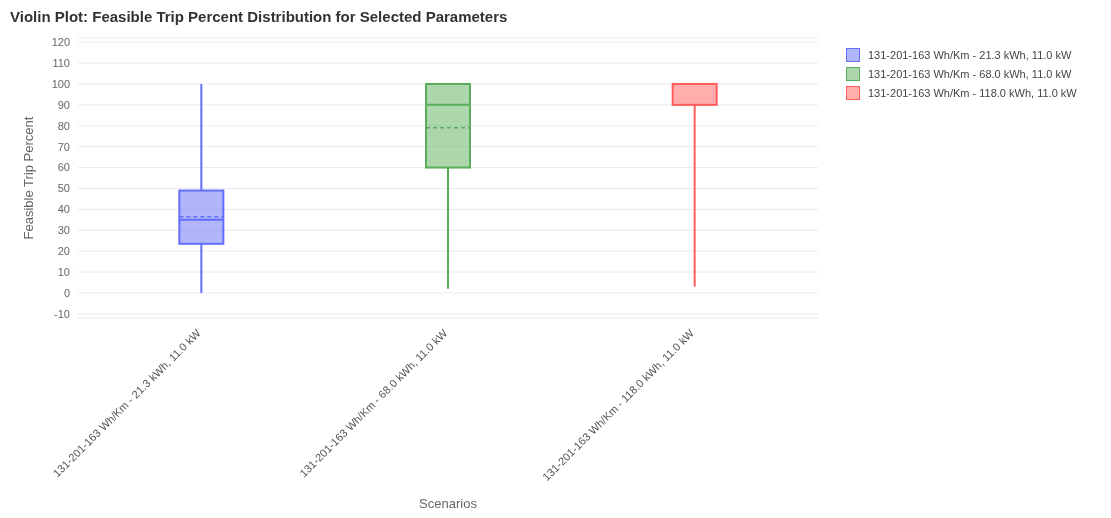 The width and height of the screenshot is (1111, 518). Describe the element at coordinates (63, 104) in the screenshot. I see `y-tick-label: 90` at that location.